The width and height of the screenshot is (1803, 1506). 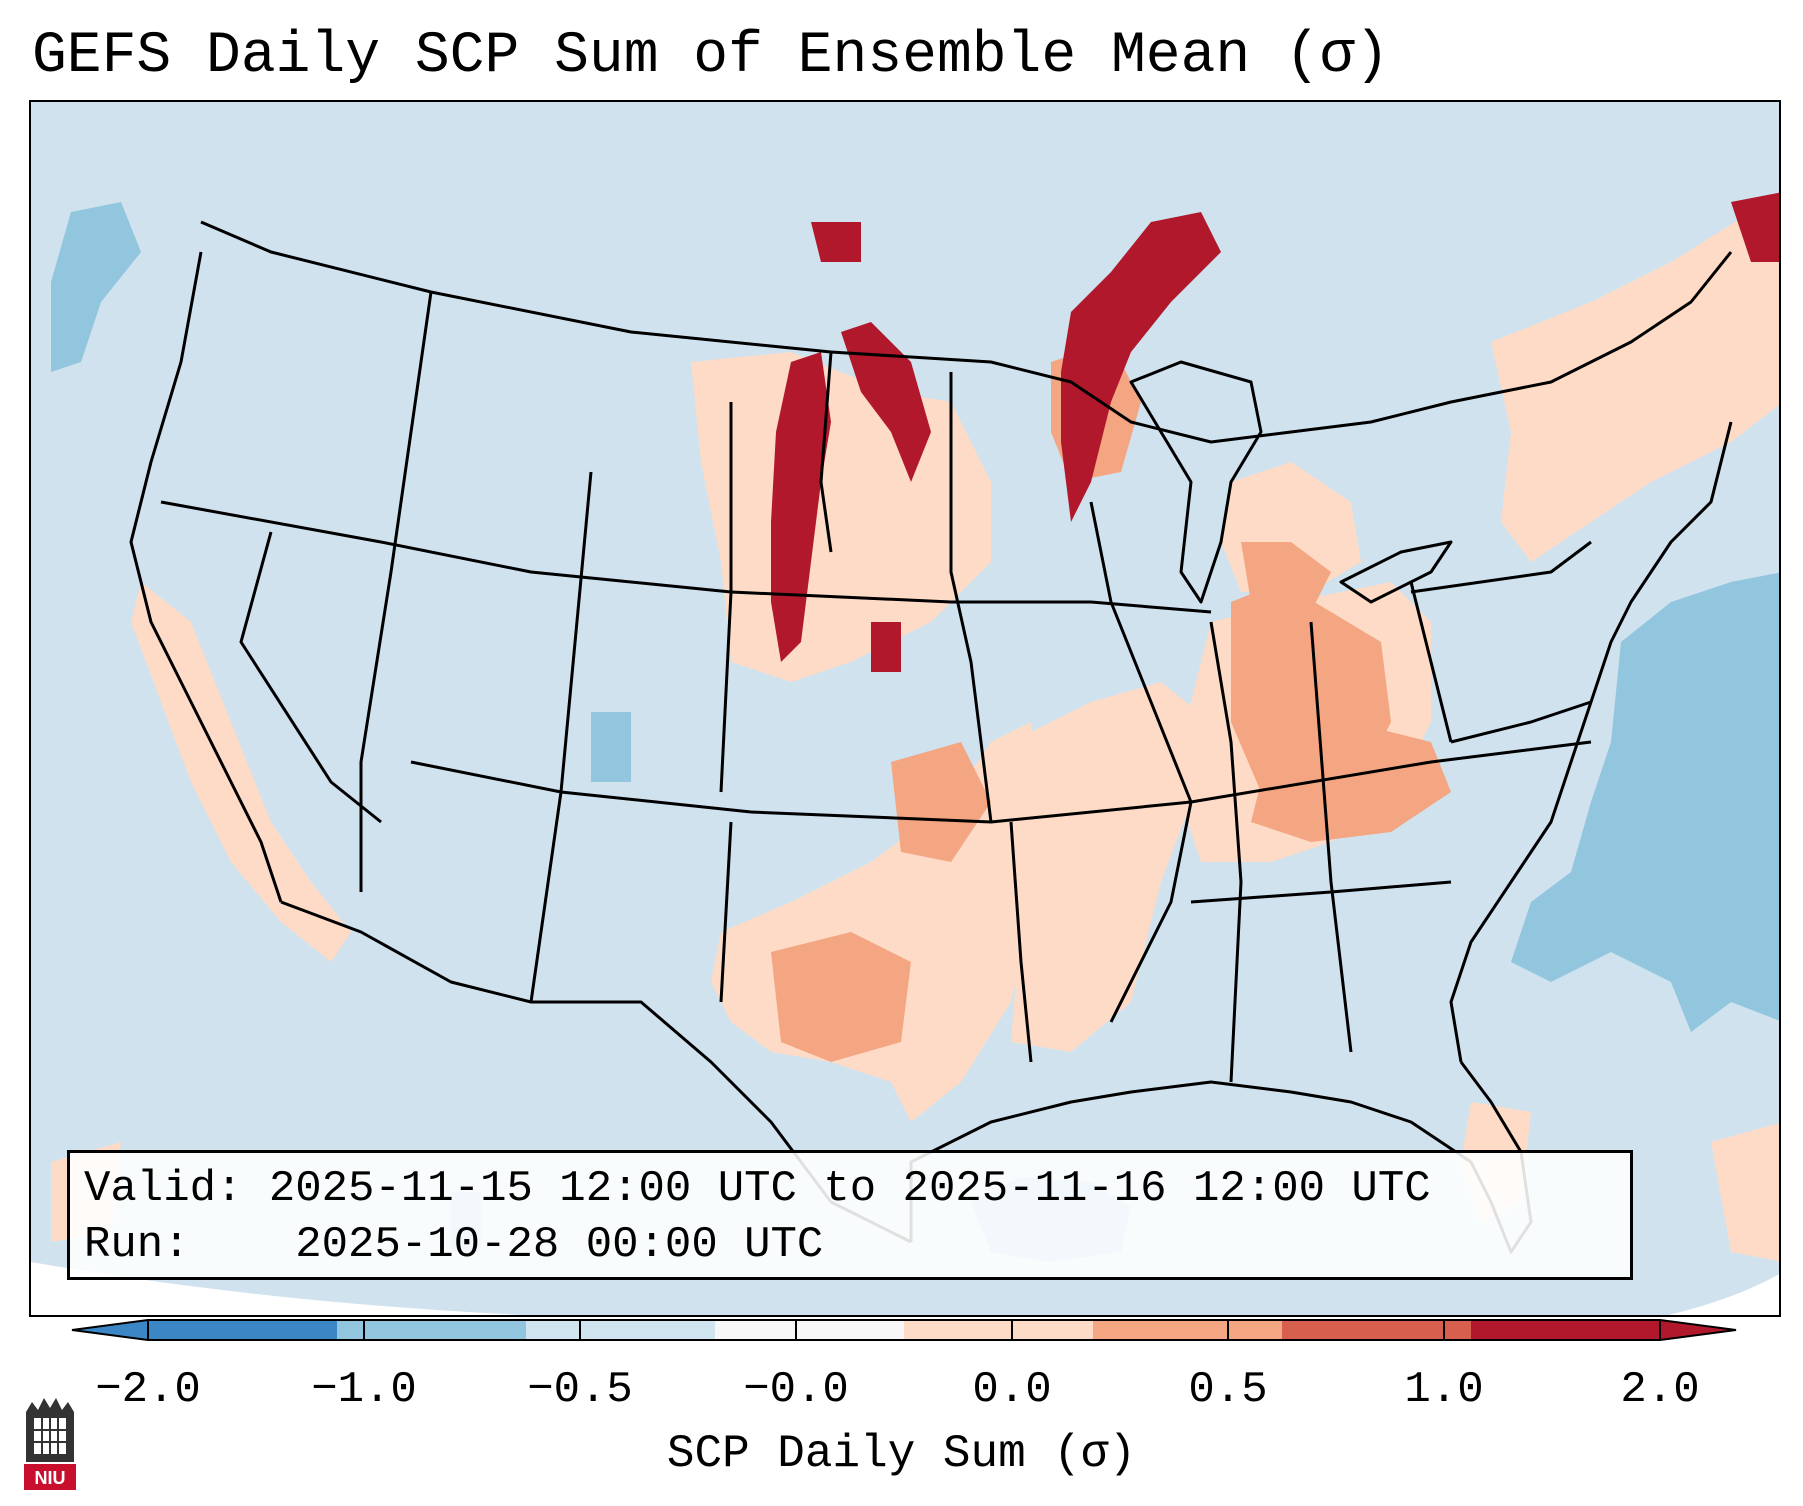 What do you see at coordinates (886, 647) in the screenshot?
I see `nebraska-red-cell` at bounding box center [886, 647].